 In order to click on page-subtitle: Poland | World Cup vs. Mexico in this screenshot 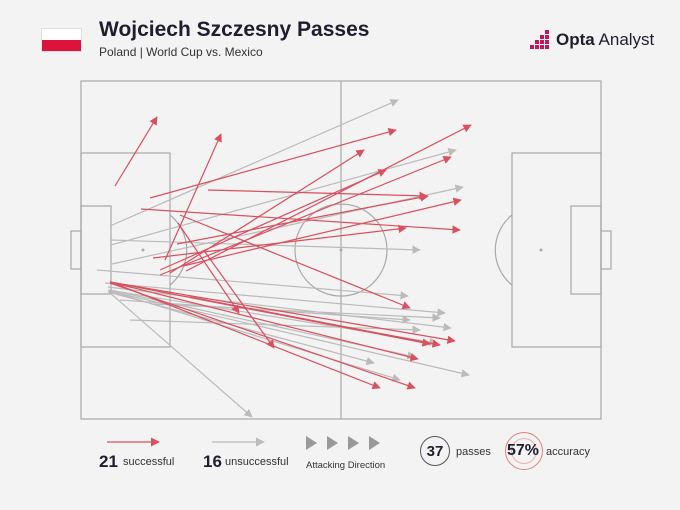, I will do `click(181, 52)`.